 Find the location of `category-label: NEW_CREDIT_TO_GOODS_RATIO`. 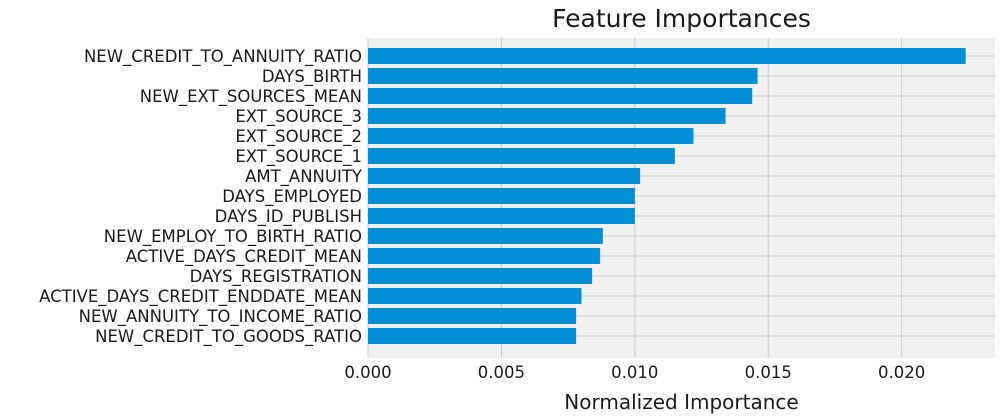

category-label: NEW_CREDIT_TO_GOODS_RATIO is located at coordinates (228, 337).